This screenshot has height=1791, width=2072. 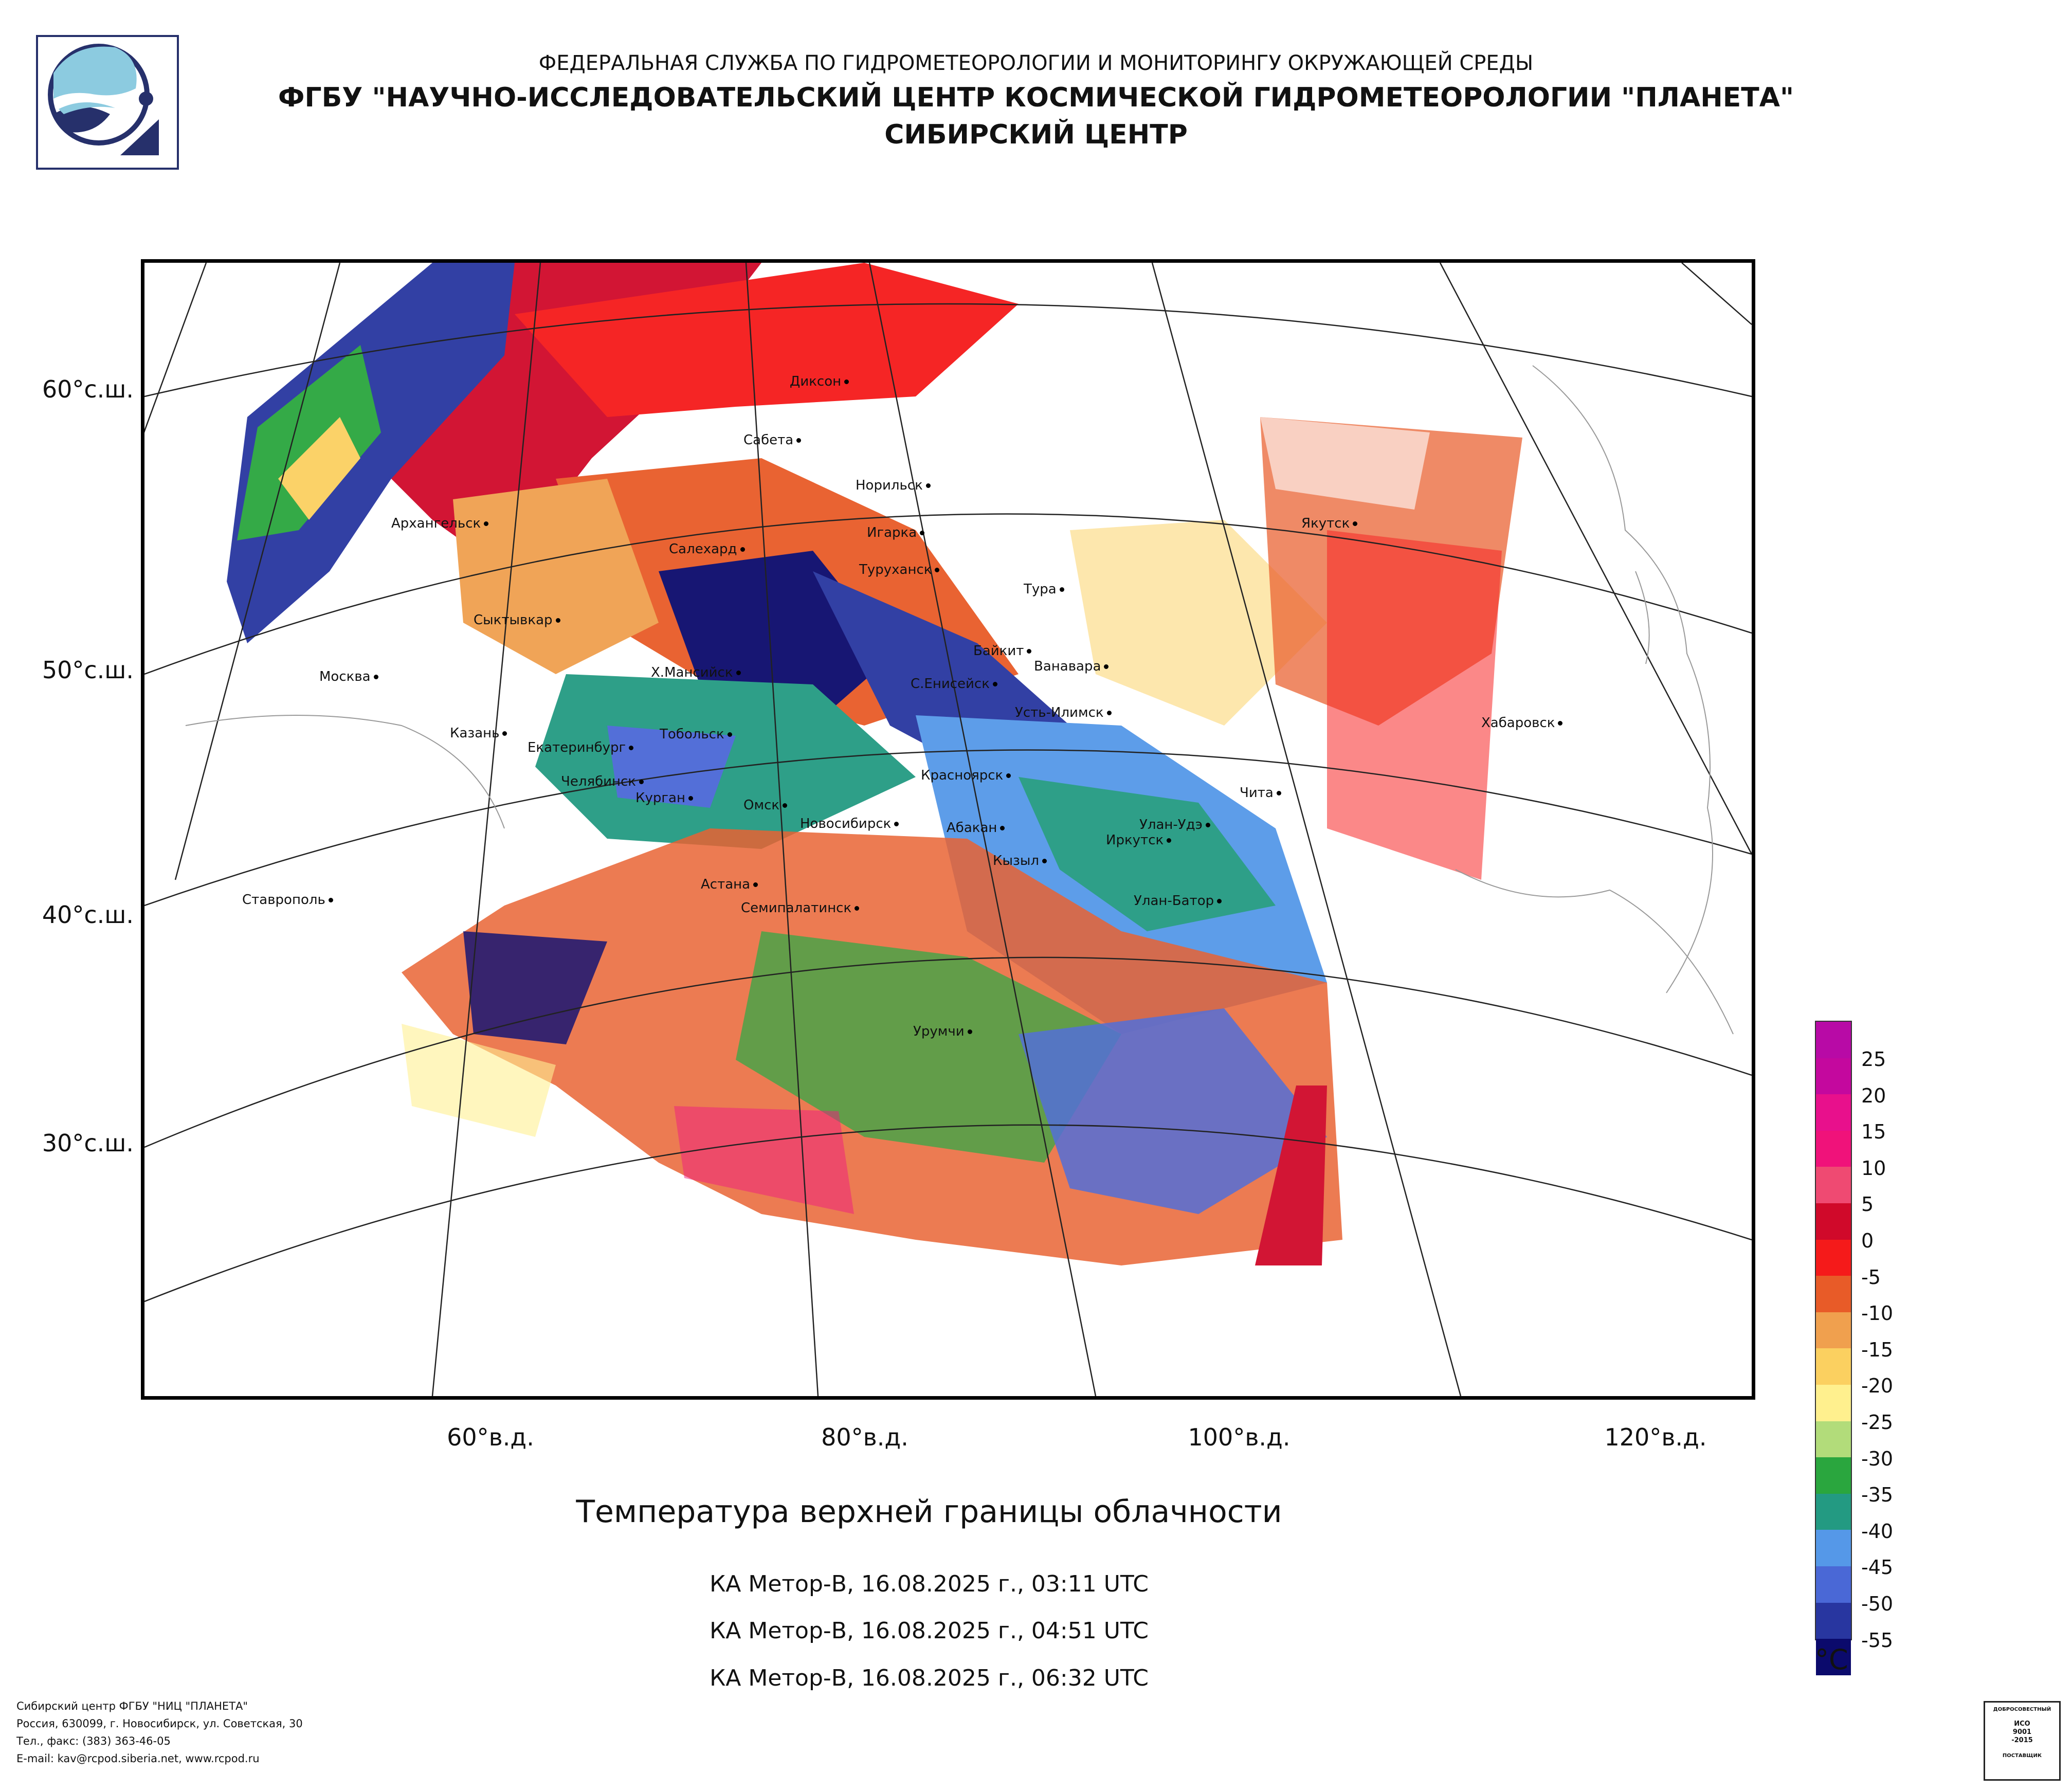 What do you see at coordinates (1260, 793) in the screenshot?
I see `city-label: Чита` at bounding box center [1260, 793].